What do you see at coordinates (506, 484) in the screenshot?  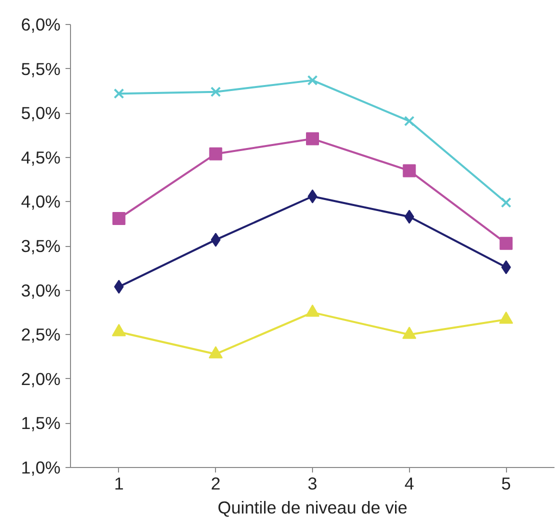 I see `x-tick-label: 5` at bounding box center [506, 484].